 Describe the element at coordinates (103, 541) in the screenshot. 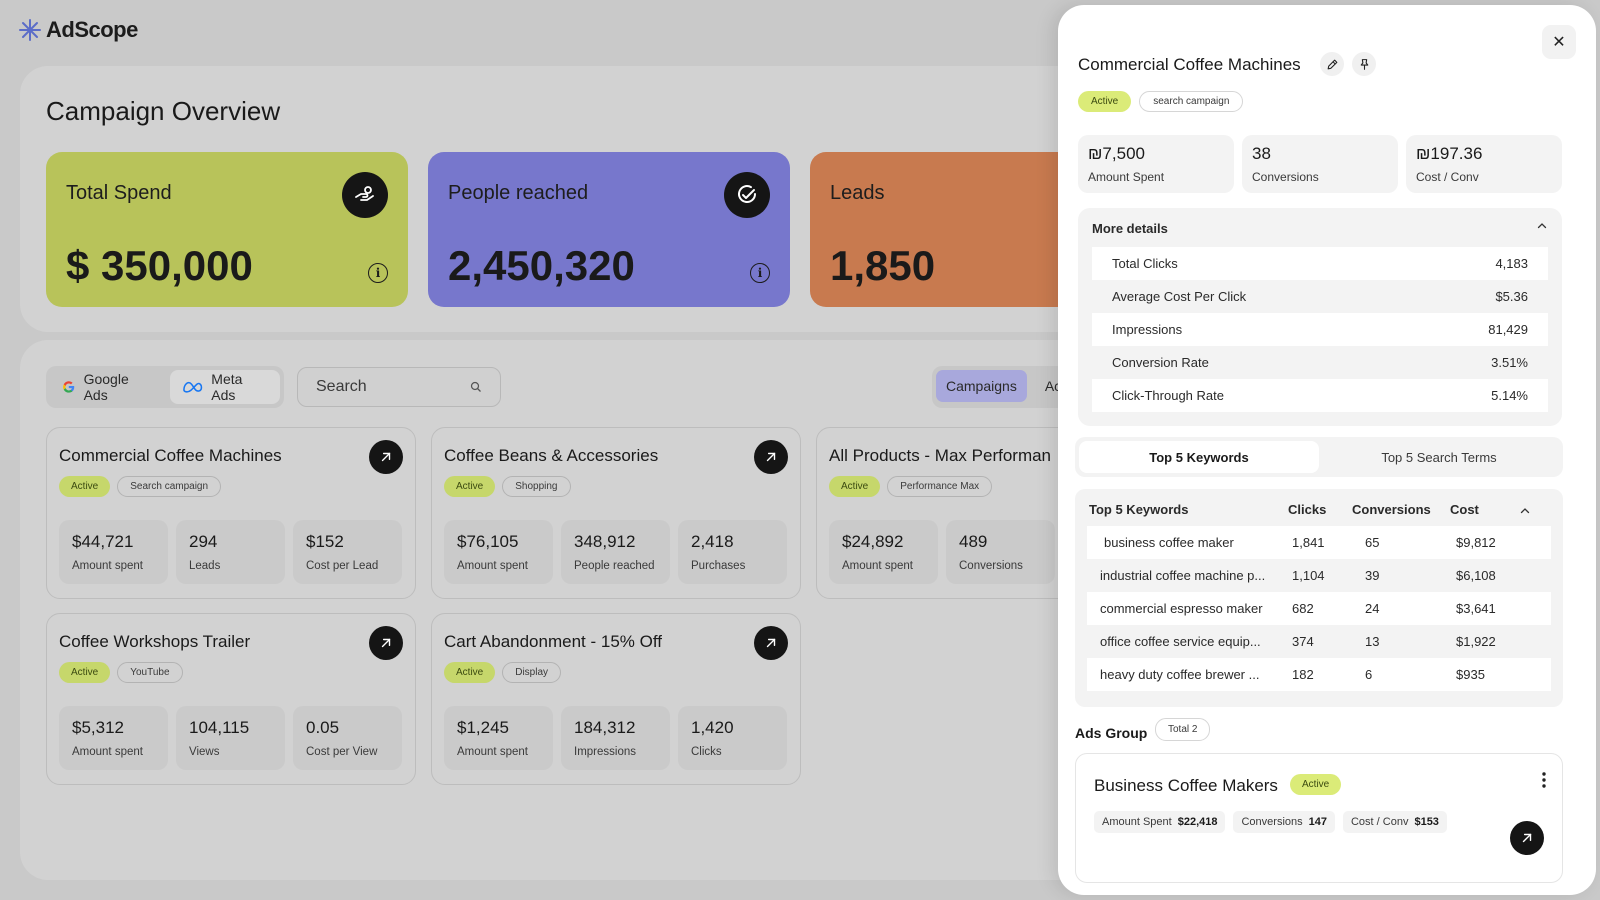

I see `stat-value: $44,721` at that location.